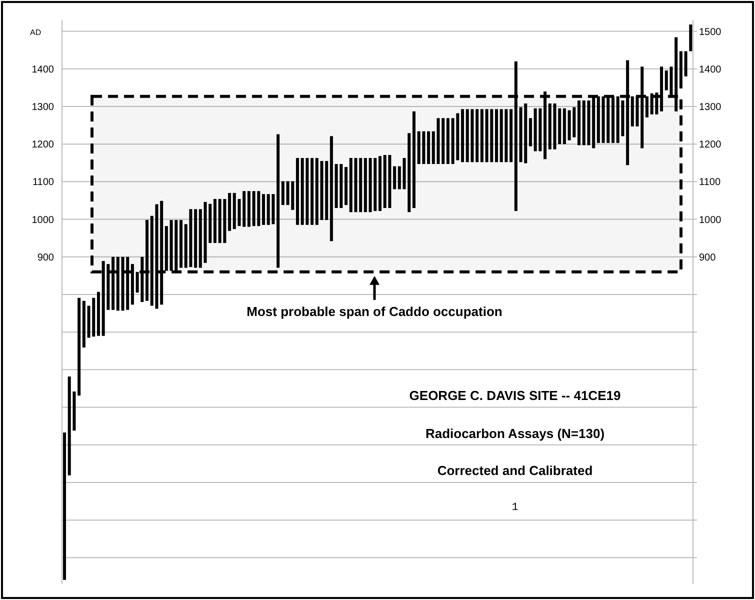 This screenshot has height=600, width=755. Describe the element at coordinates (710, 32) in the screenshot. I see `y2-tick-label: 1500` at that location.